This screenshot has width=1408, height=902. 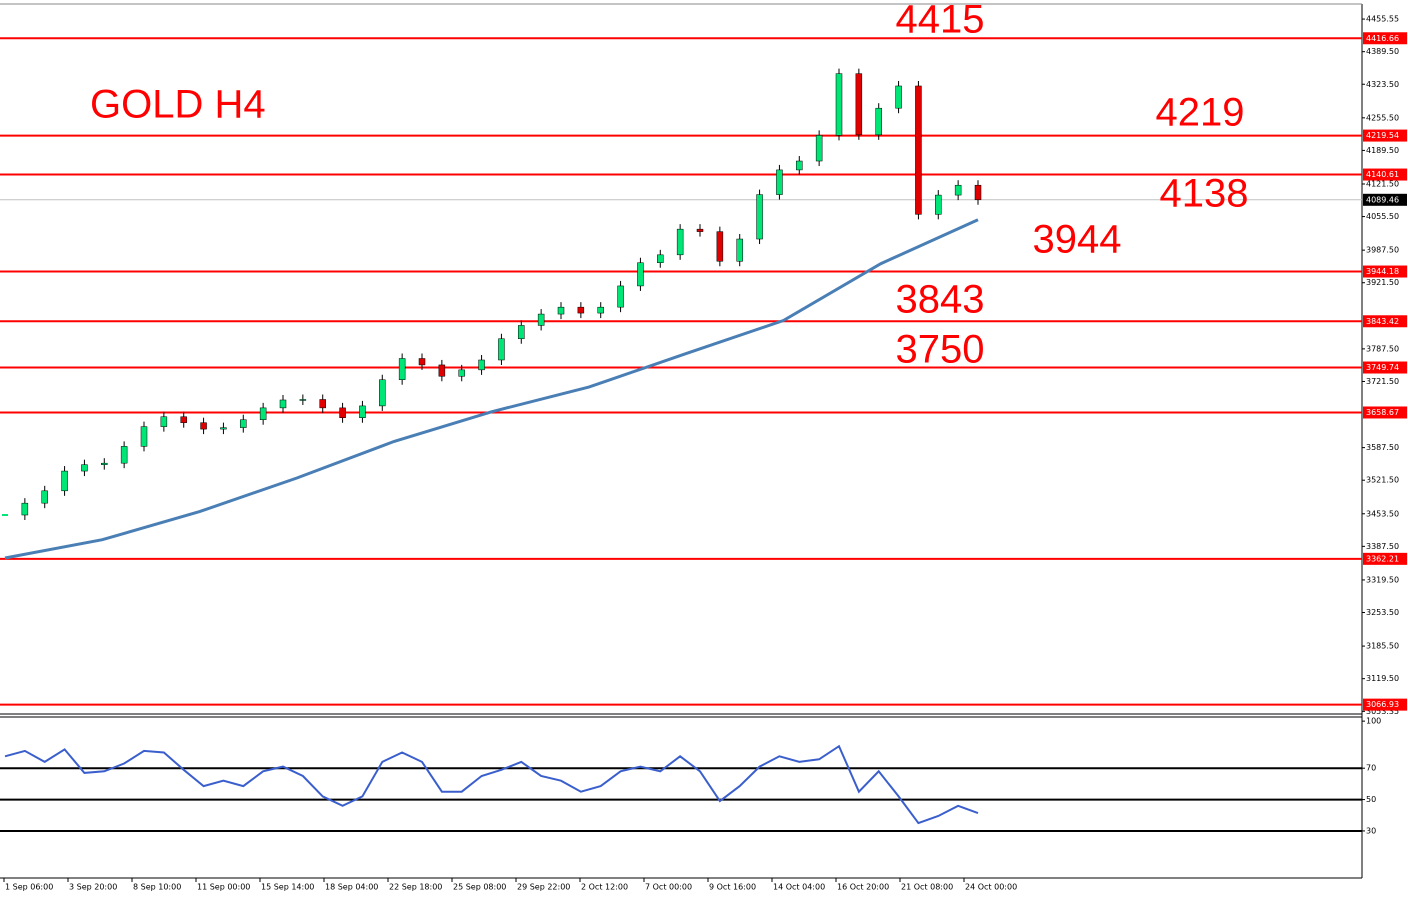 I want to click on y-tick-label: 3987.50, so click(x=1382, y=250).